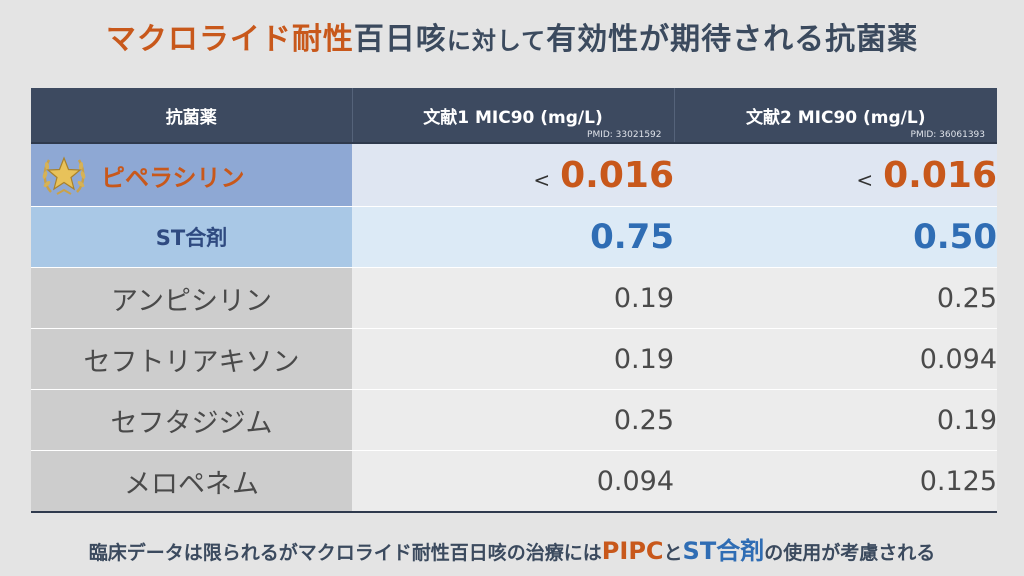 The height and width of the screenshot is (576, 1024). I want to click on drug-name: アンピシリン, so click(191, 298).